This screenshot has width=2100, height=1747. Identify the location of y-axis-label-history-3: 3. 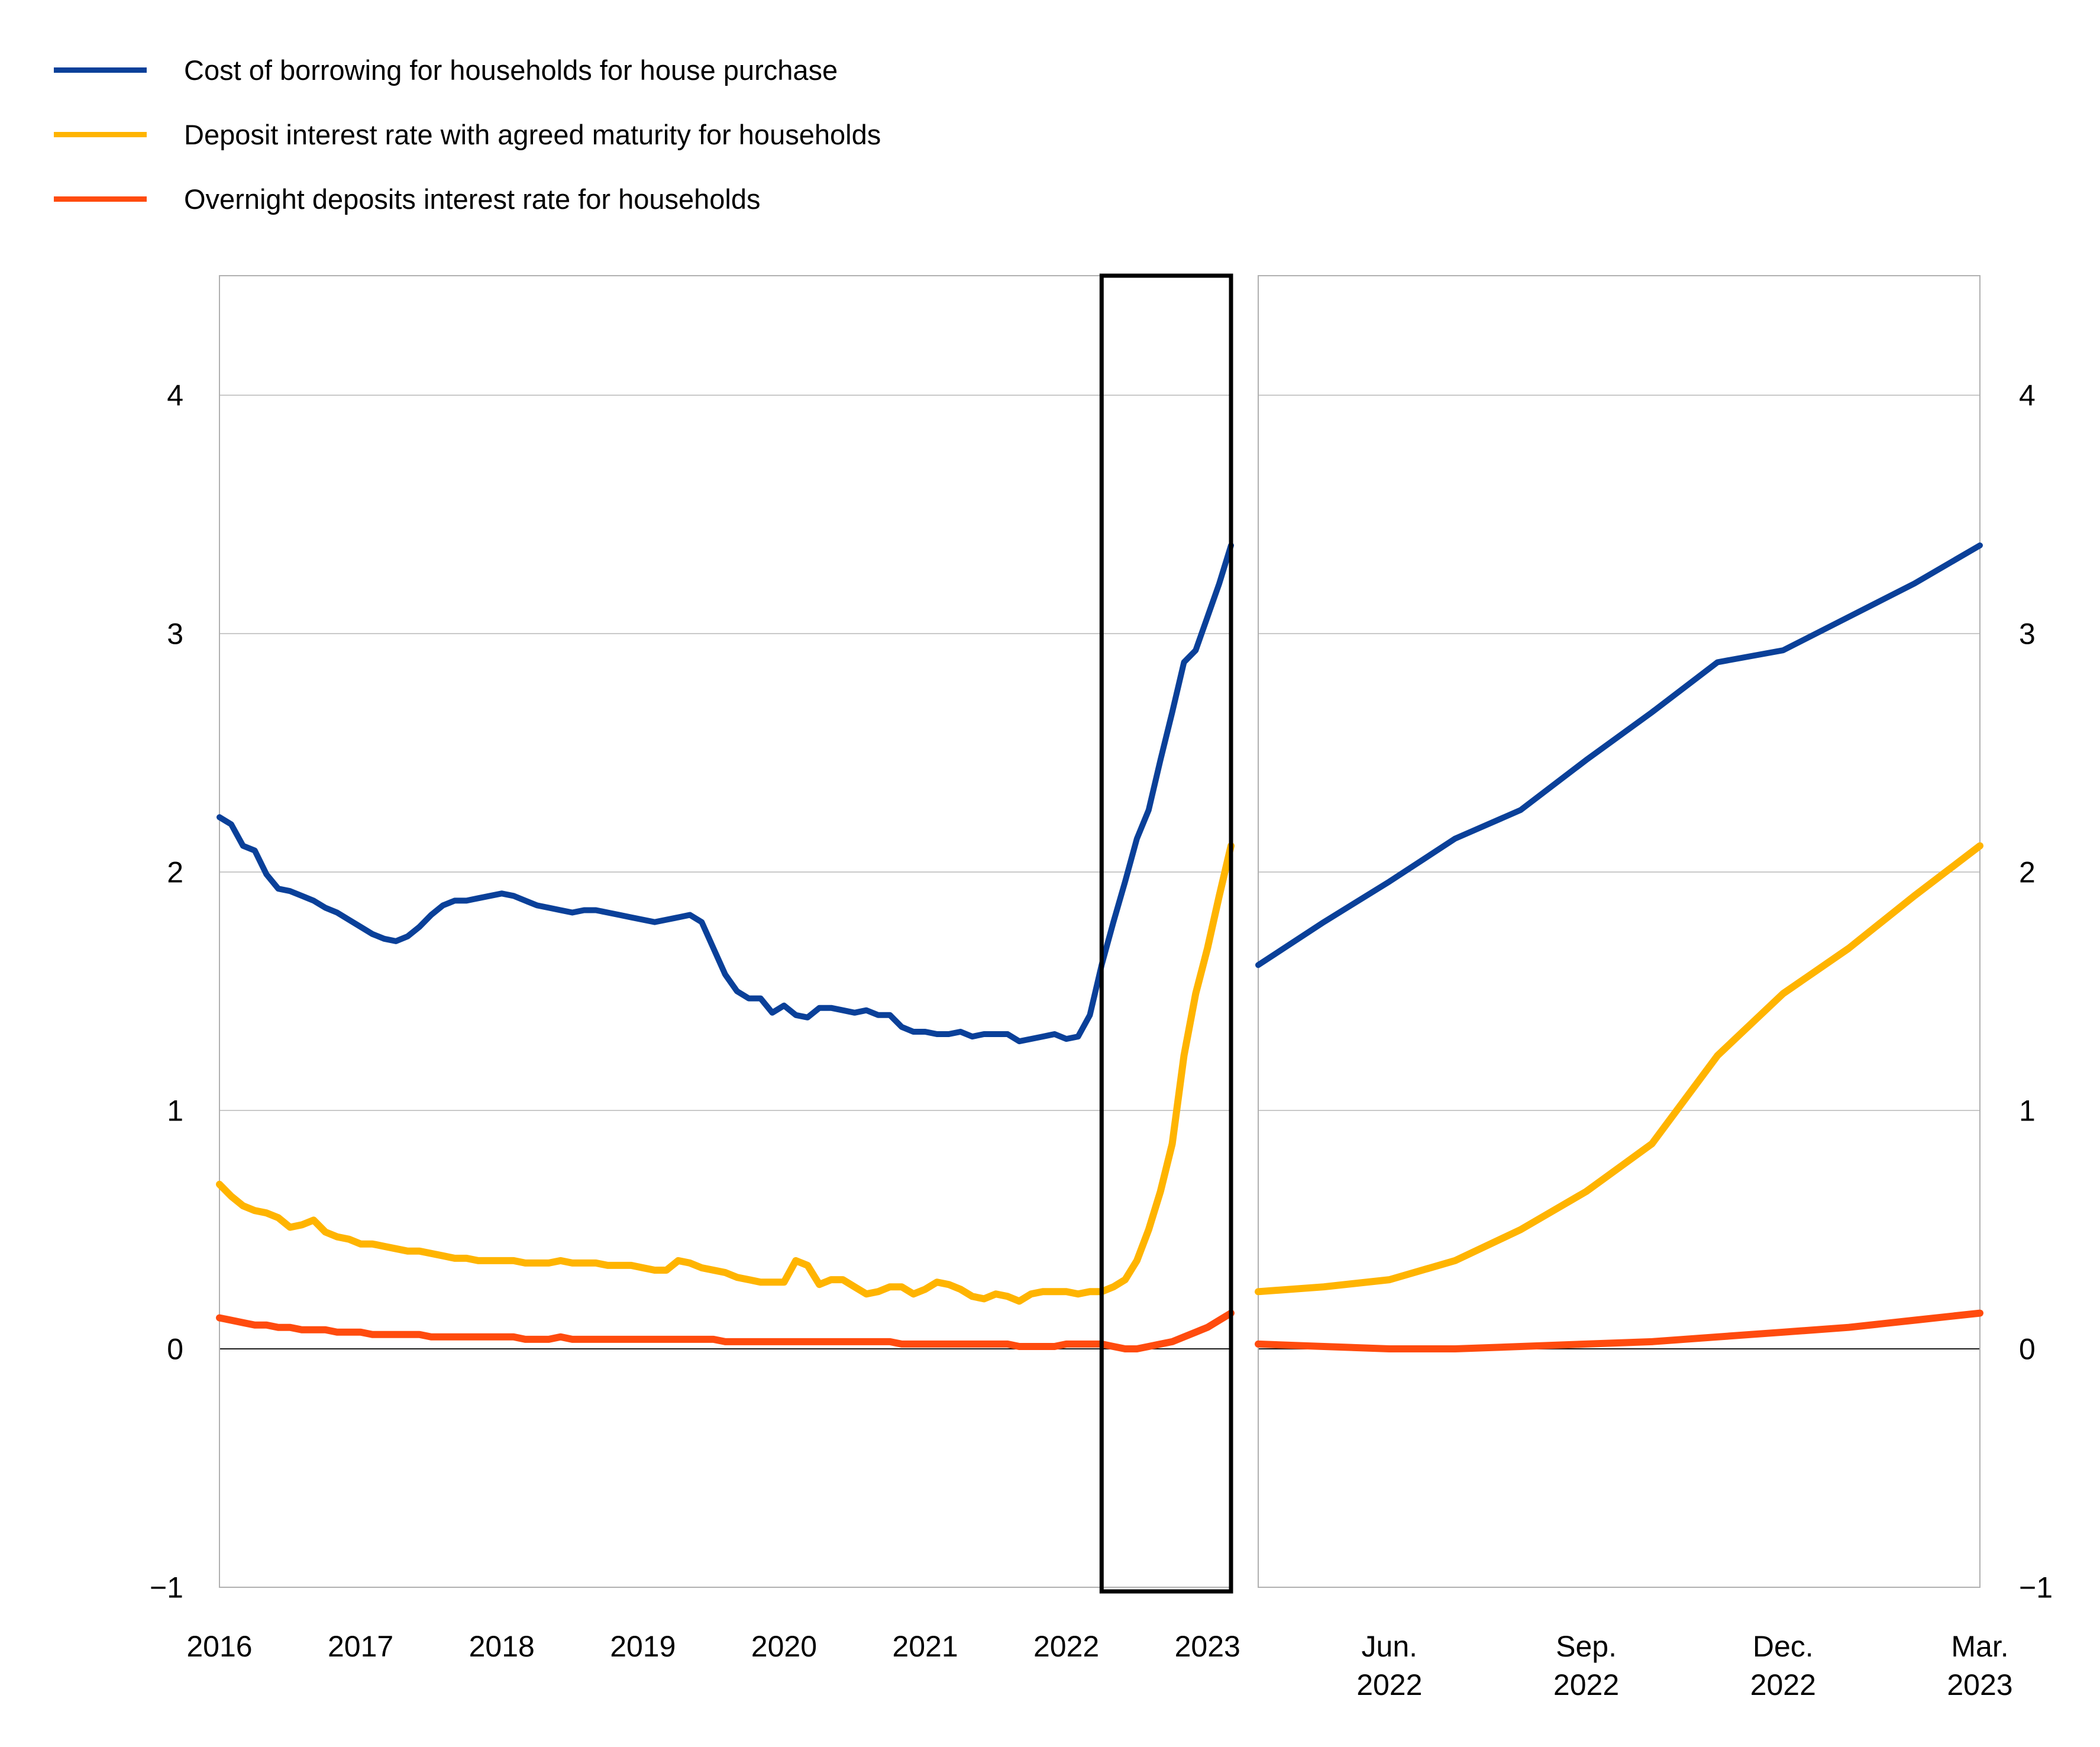
(175, 634).